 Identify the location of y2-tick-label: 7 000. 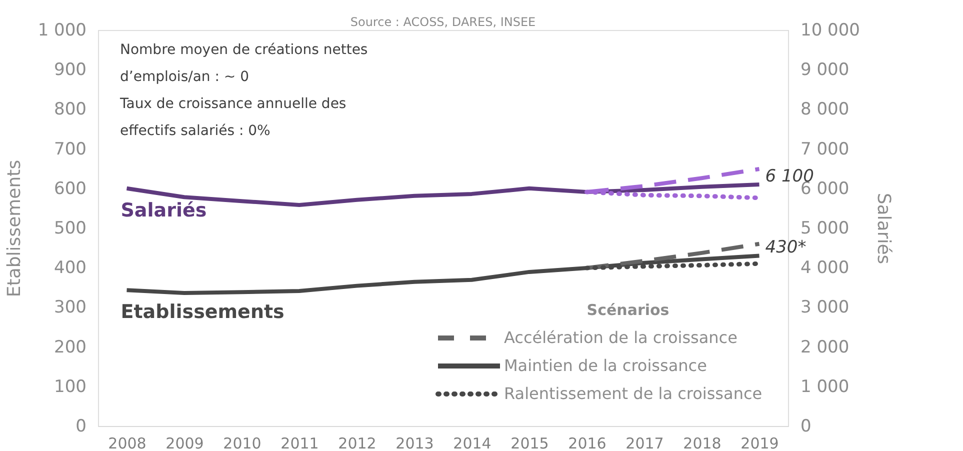
(825, 149).